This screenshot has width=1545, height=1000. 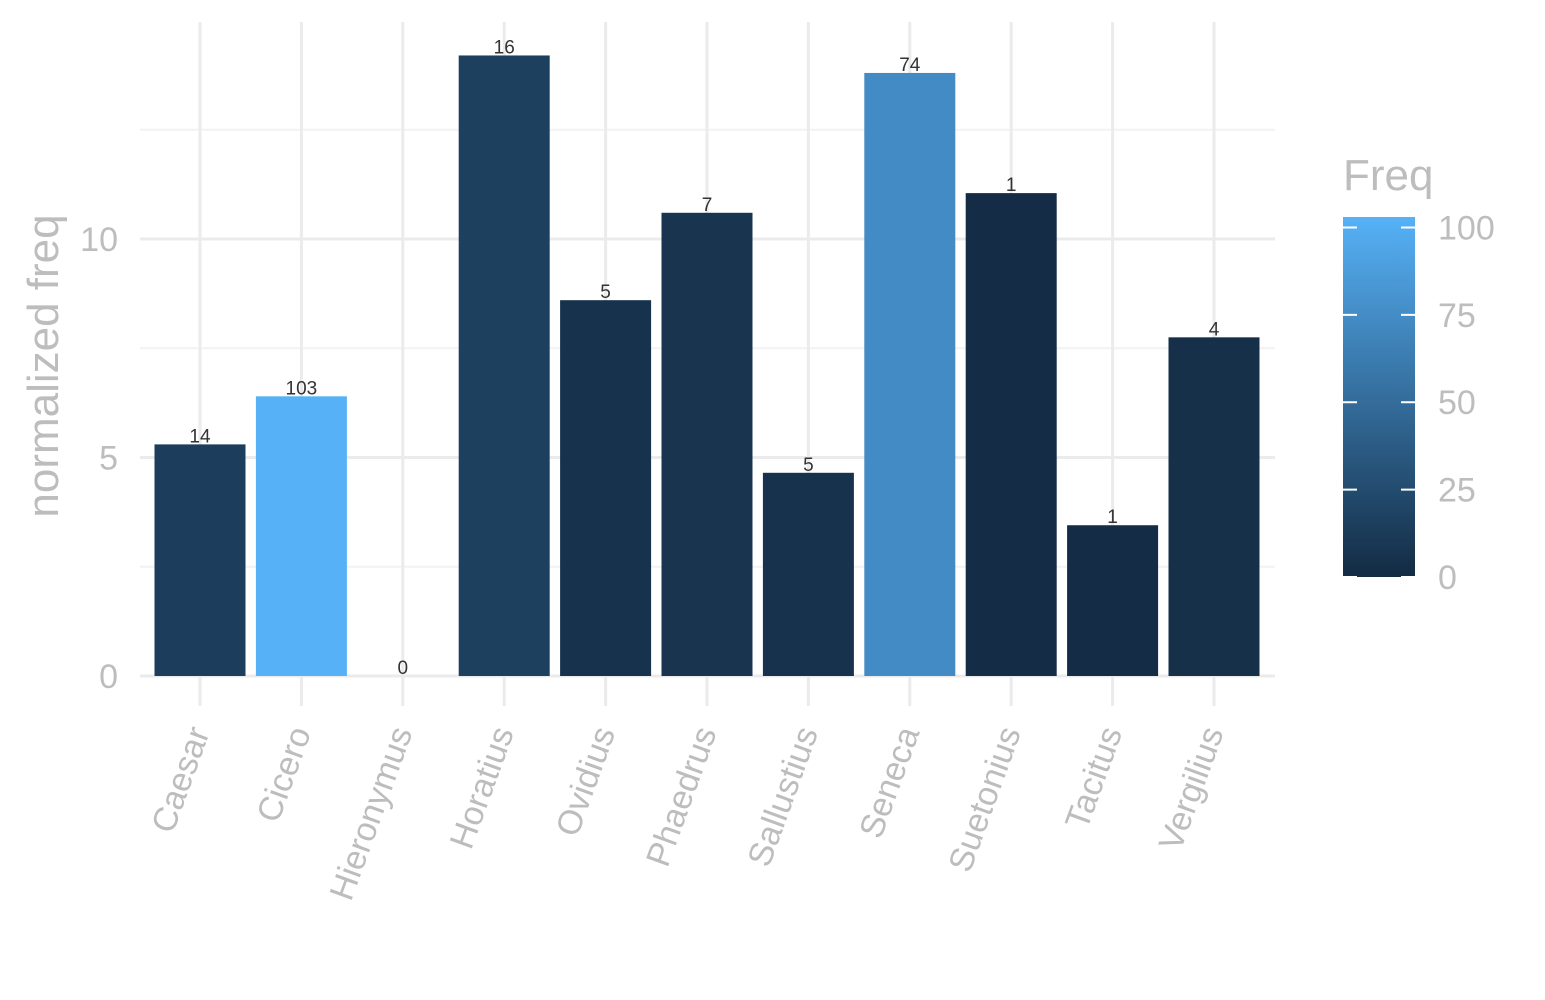 What do you see at coordinates (707, 205) in the screenshot?
I see `data-label-phaedrus: 7` at bounding box center [707, 205].